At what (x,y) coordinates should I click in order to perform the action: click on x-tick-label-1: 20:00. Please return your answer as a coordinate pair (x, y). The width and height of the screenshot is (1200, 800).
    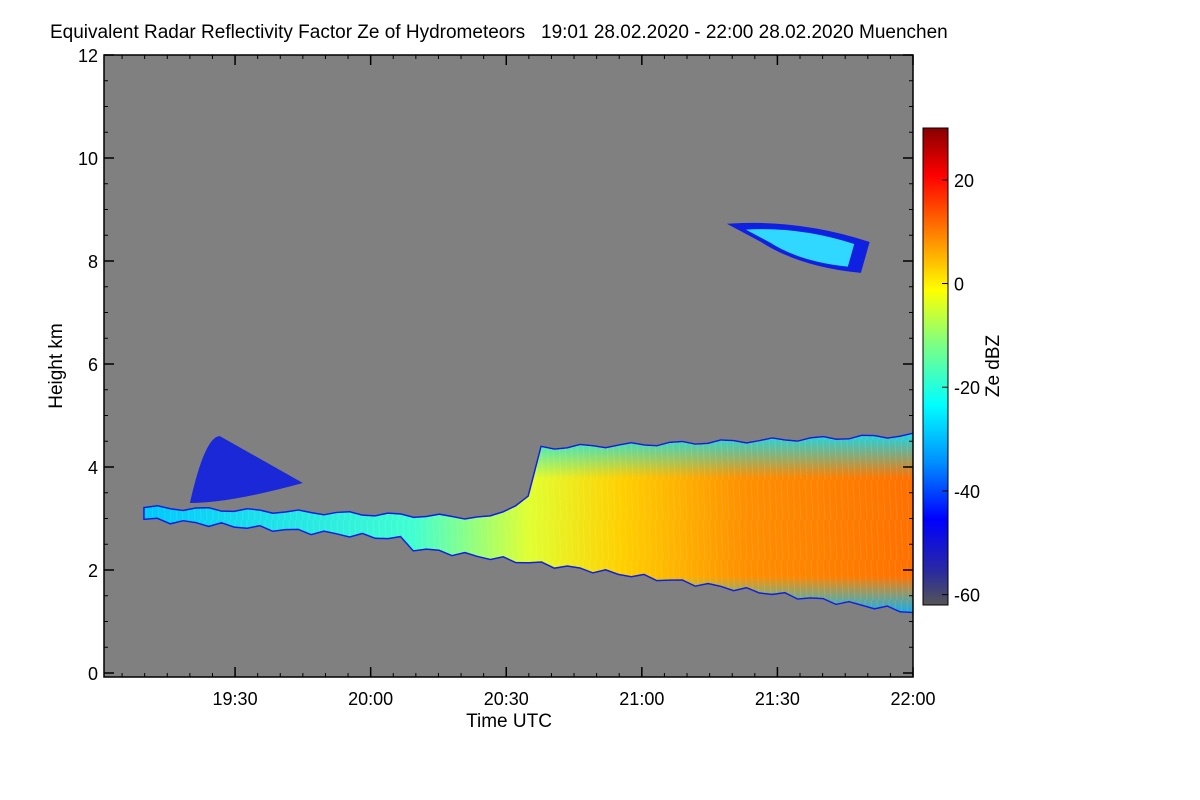
    Looking at the image, I should click on (370, 699).